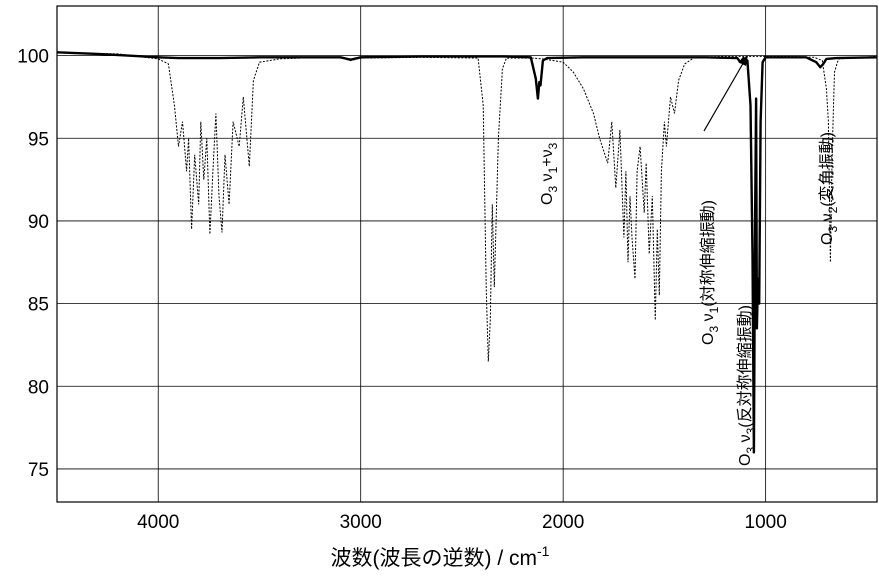  What do you see at coordinates (547, 179) in the screenshot?
I see `ann1-nu: ν` at bounding box center [547, 179].